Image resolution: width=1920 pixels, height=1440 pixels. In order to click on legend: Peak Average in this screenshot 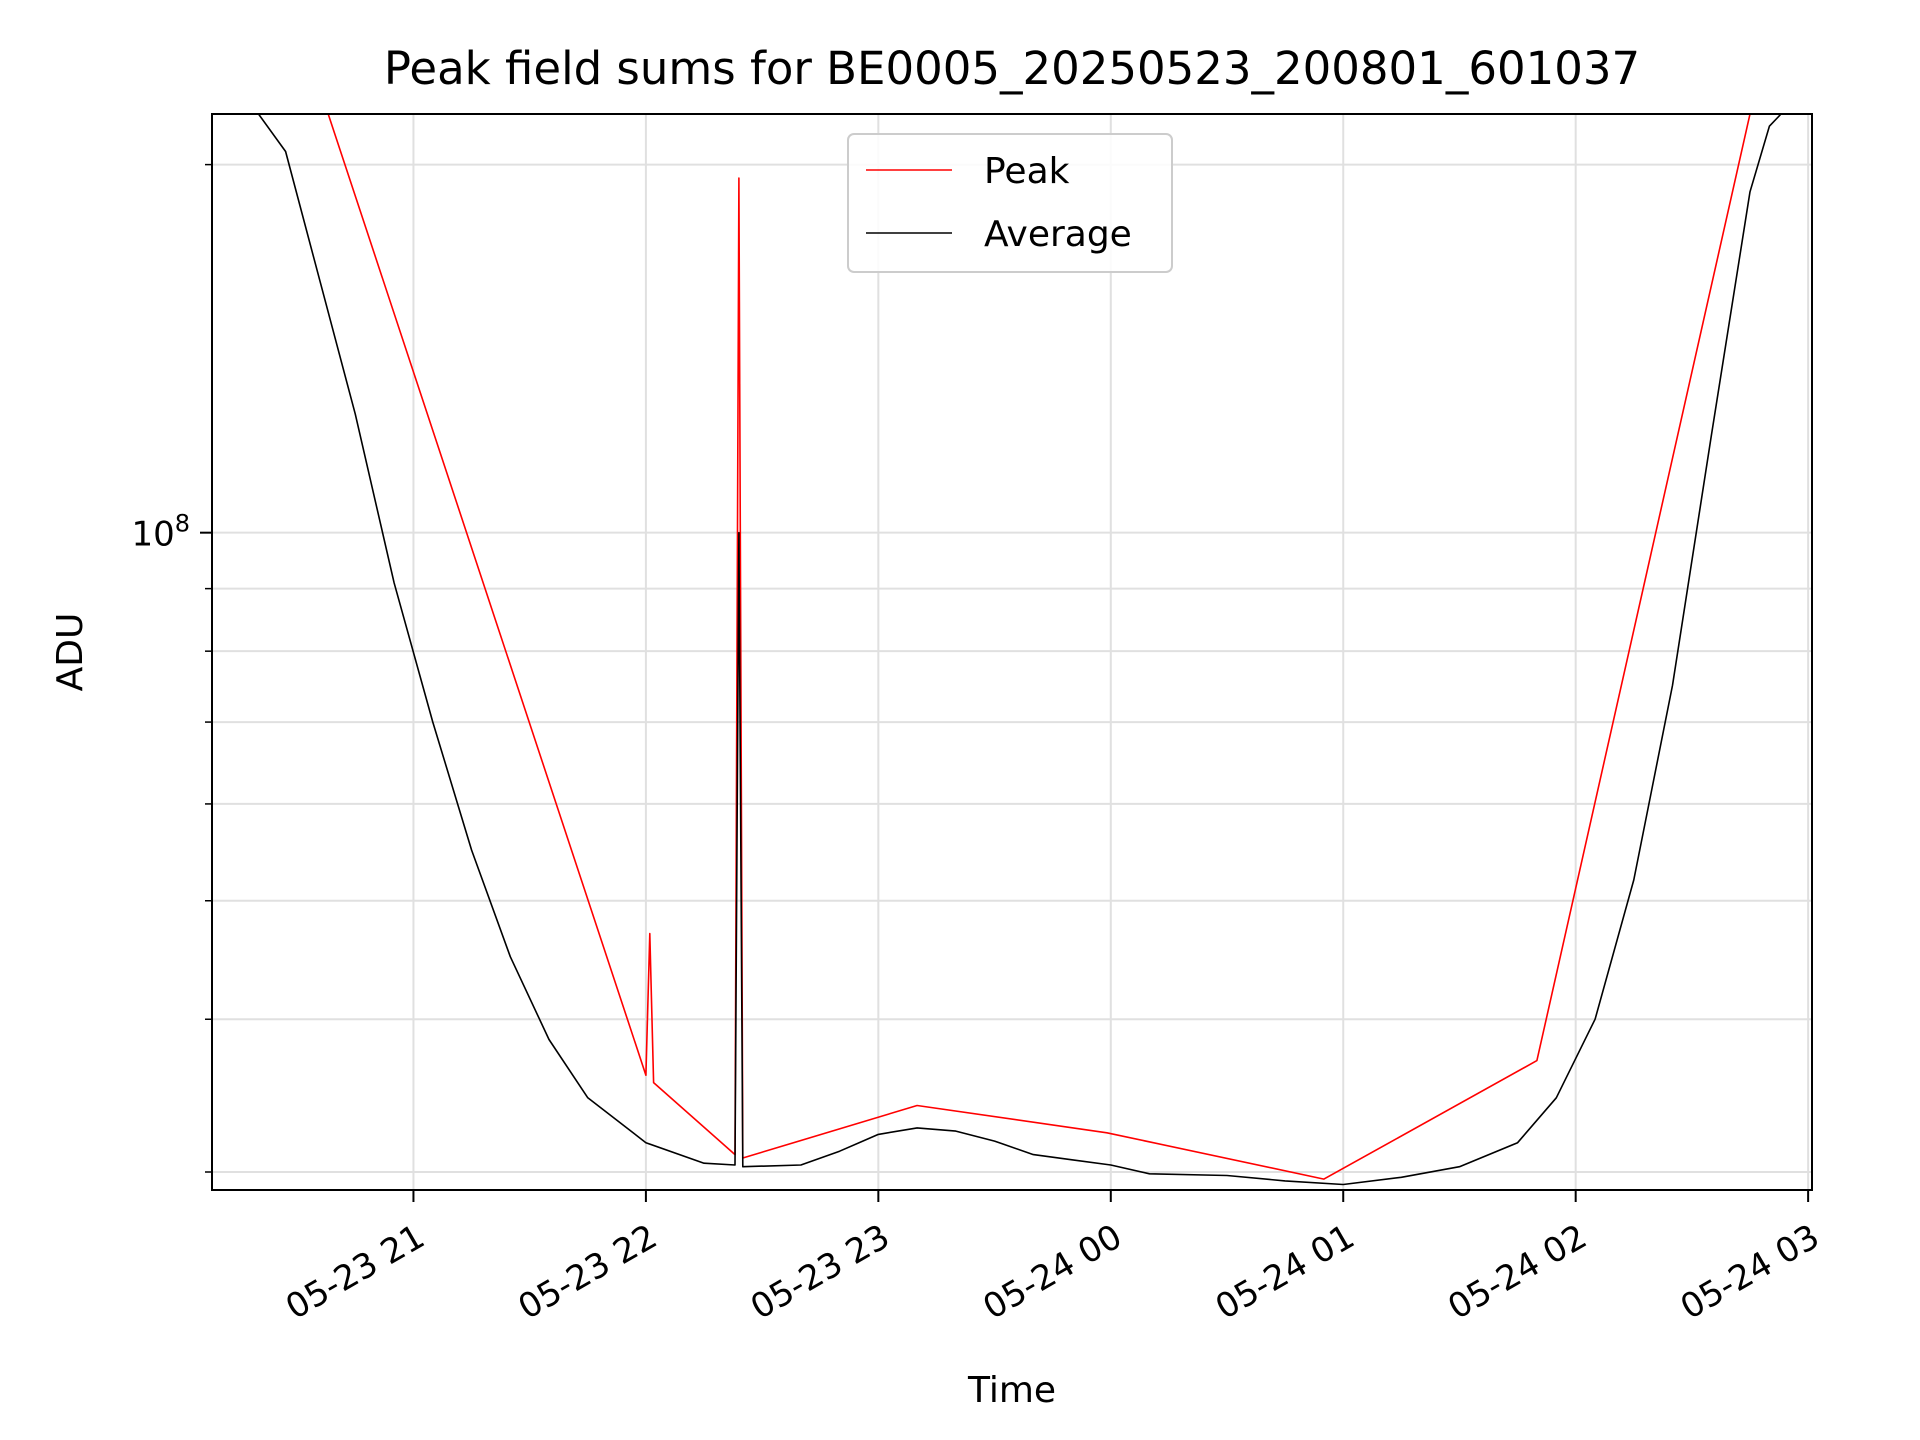, I will do `click(1010, 203)`.